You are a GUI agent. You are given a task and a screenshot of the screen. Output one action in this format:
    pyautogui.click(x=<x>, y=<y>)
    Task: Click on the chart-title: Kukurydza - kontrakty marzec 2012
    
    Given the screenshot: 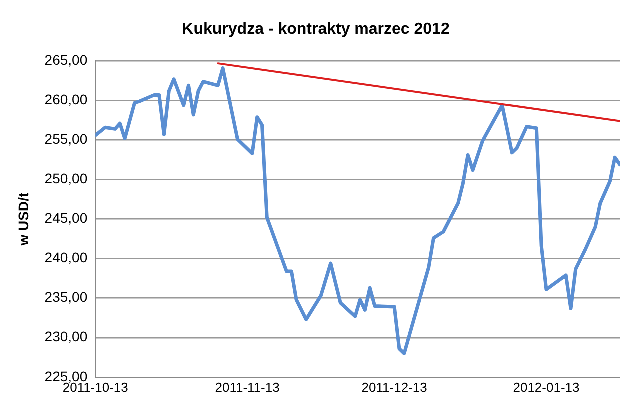 What is the action you would take?
    pyautogui.click(x=316, y=29)
    